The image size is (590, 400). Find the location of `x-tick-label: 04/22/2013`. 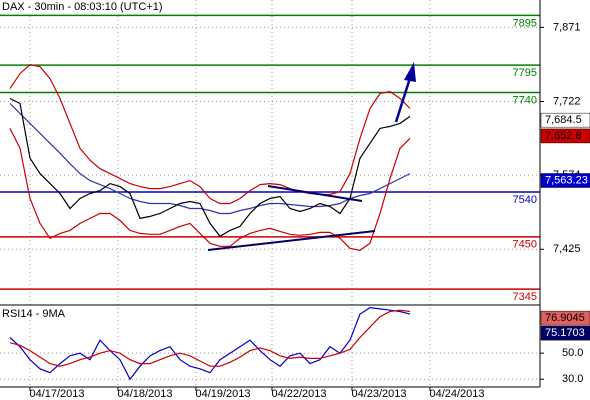

x-tick-label: 04/22/2013 is located at coordinates (298, 394).